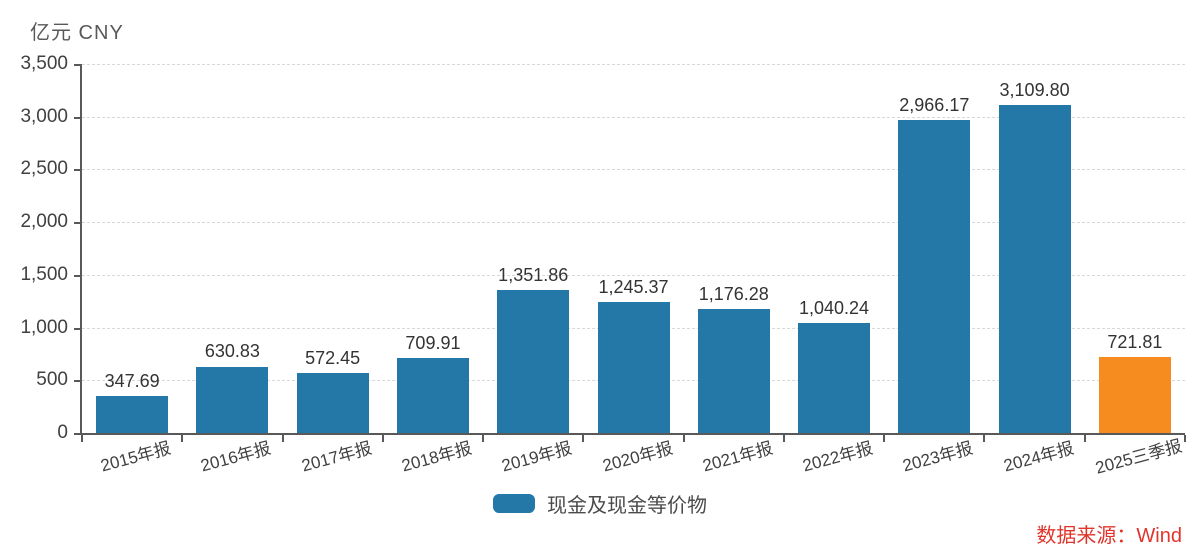 The width and height of the screenshot is (1200, 560). What do you see at coordinates (837, 457) in the screenshot?
I see `x-category-label: 2022年报` at bounding box center [837, 457].